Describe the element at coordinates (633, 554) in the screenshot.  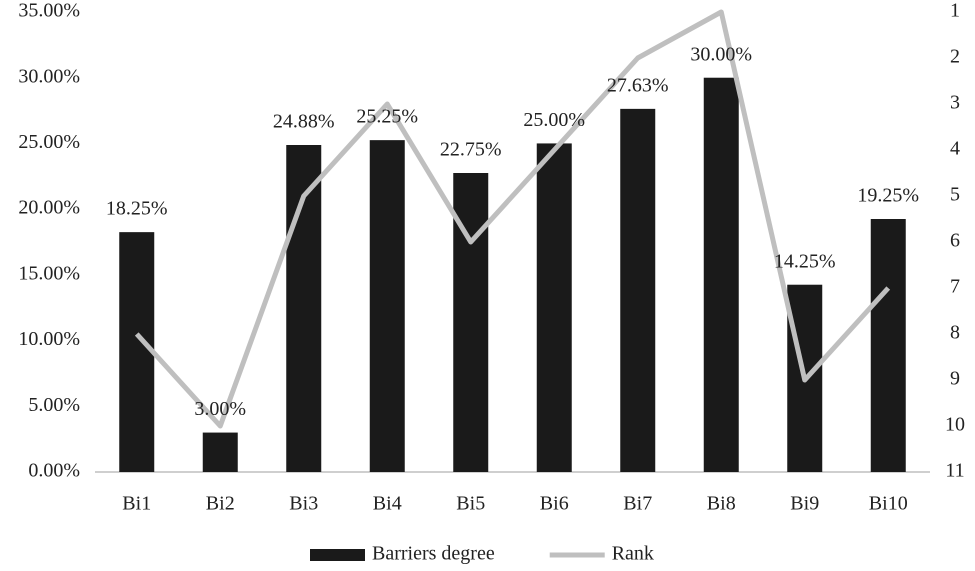
I see `legend-label: Rank` at that location.